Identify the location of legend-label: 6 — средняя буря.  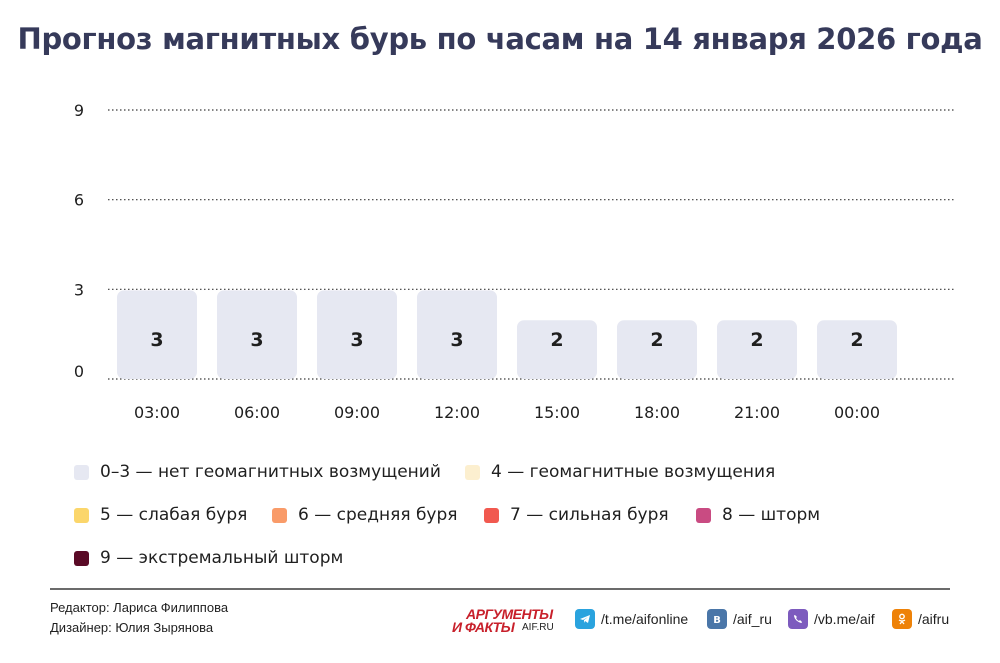
(378, 515).